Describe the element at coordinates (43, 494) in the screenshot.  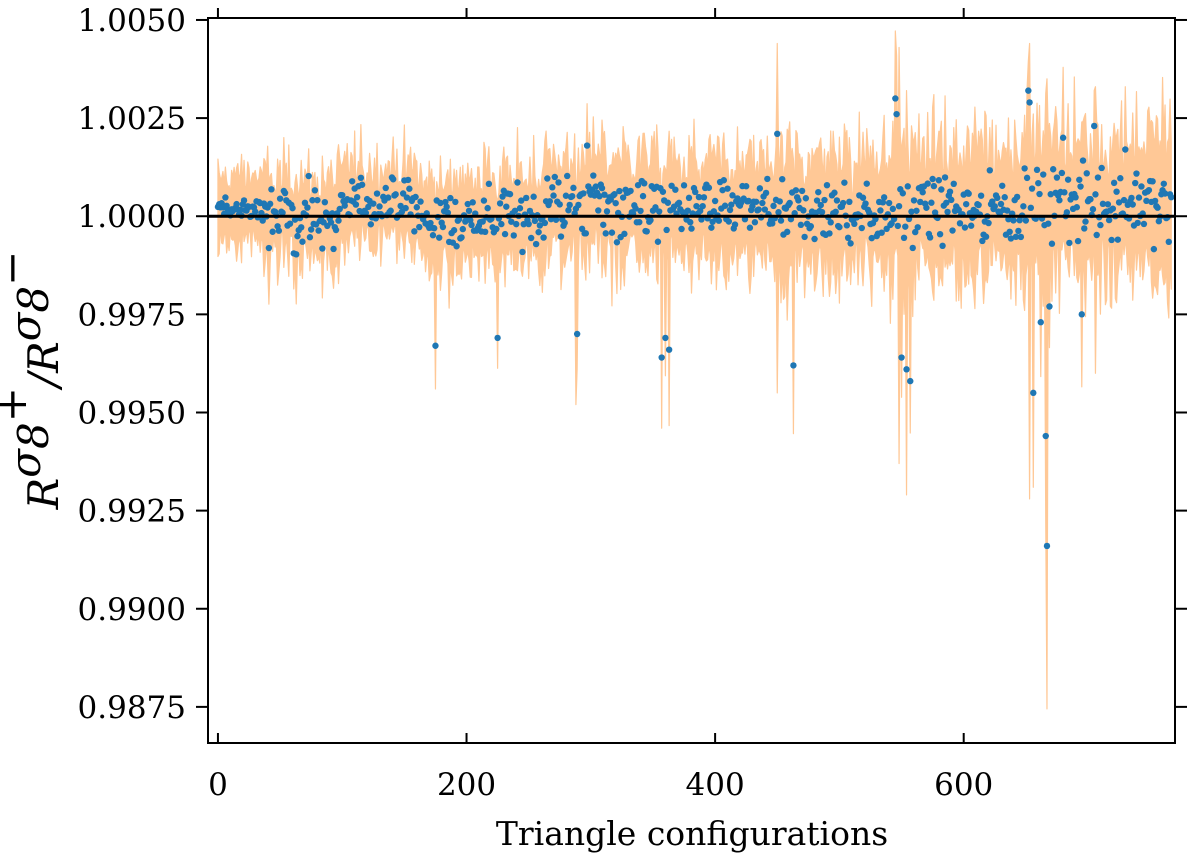
I see `y-label-base-1: R` at that location.